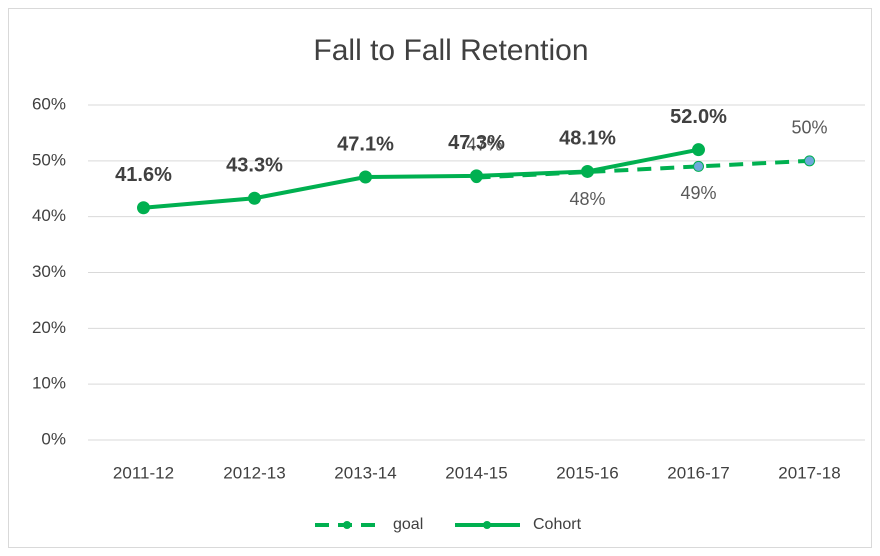 This screenshot has height=556, width=880. I want to click on x-tick-label: 2013-14, so click(365, 472).